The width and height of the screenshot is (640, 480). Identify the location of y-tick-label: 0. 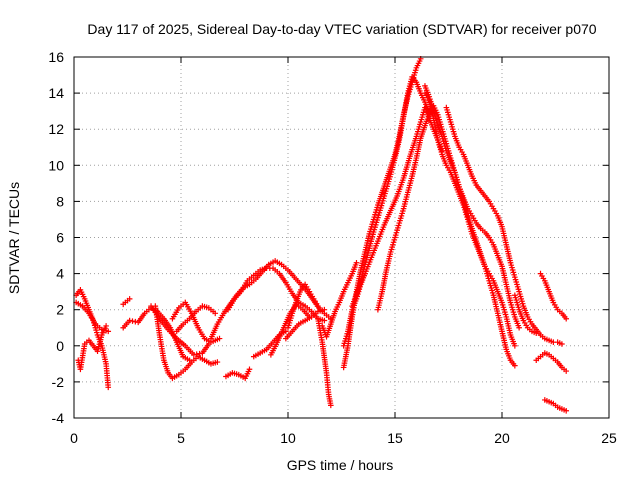
(60, 346).